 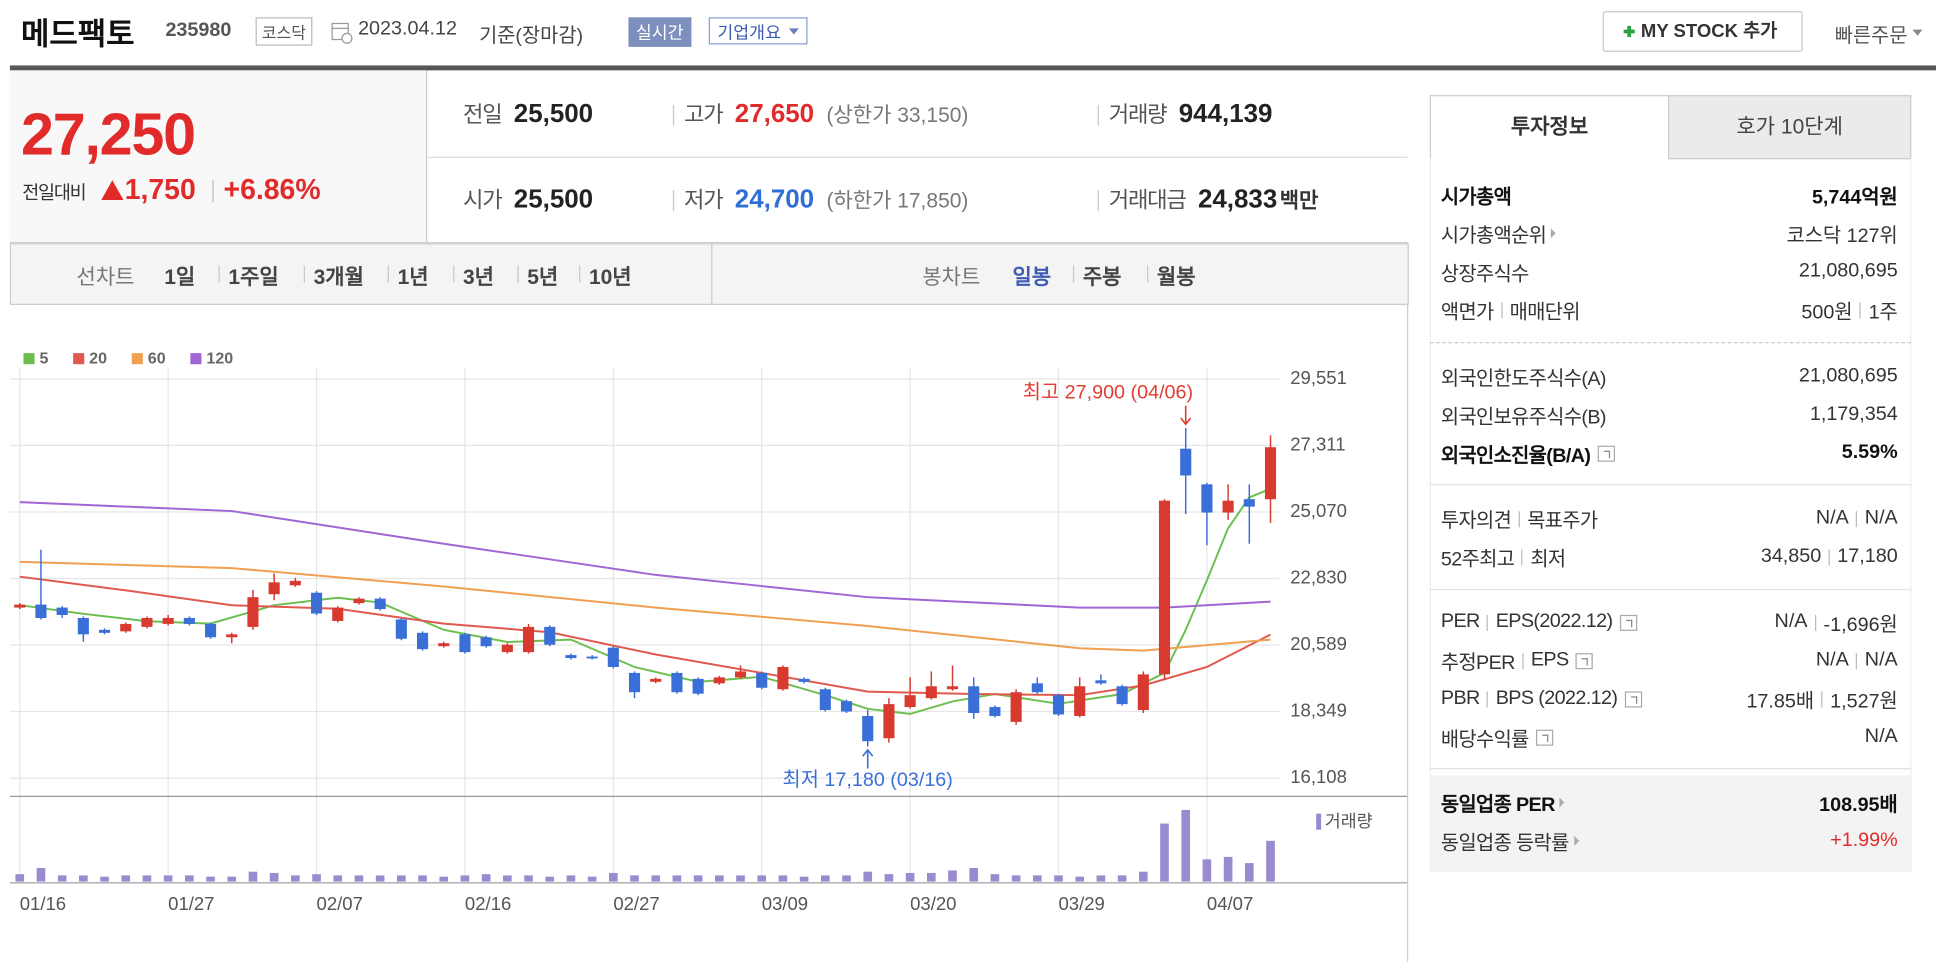 What do you see at coordinates (1476, 198) in the screenshot?
I see `info-label-text: 시가총액` at bounding box center [1476, 198].